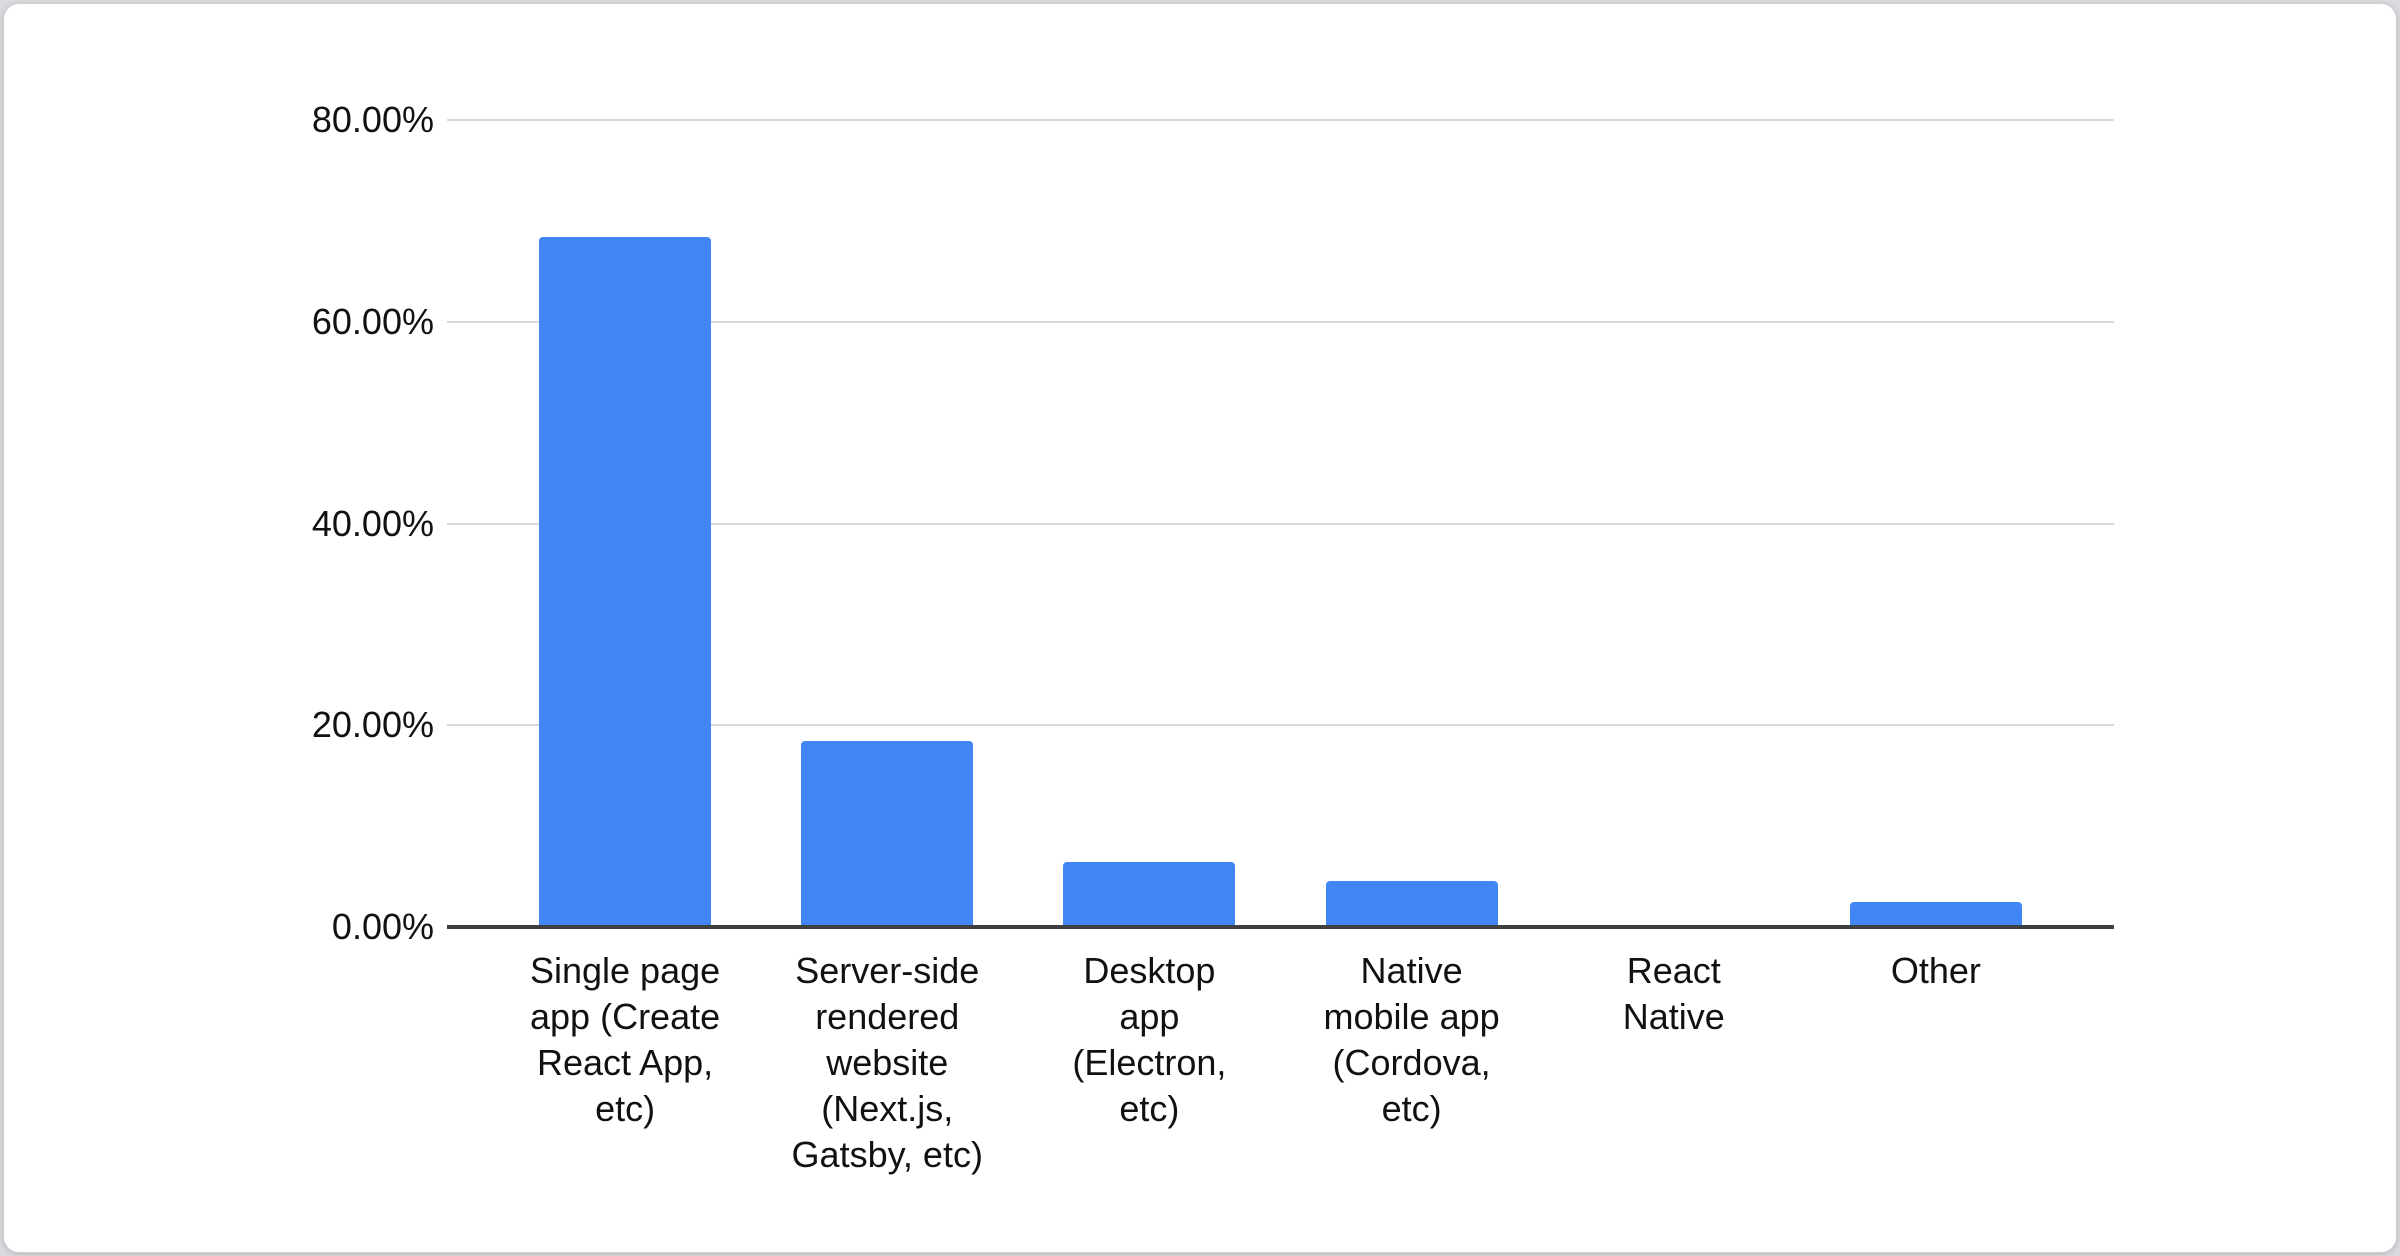 This screenshot has height=1256, width=2400. Describe the element at coordinates (1280, 927) in the screenshot. I see `x-axis-baseline` at that location.